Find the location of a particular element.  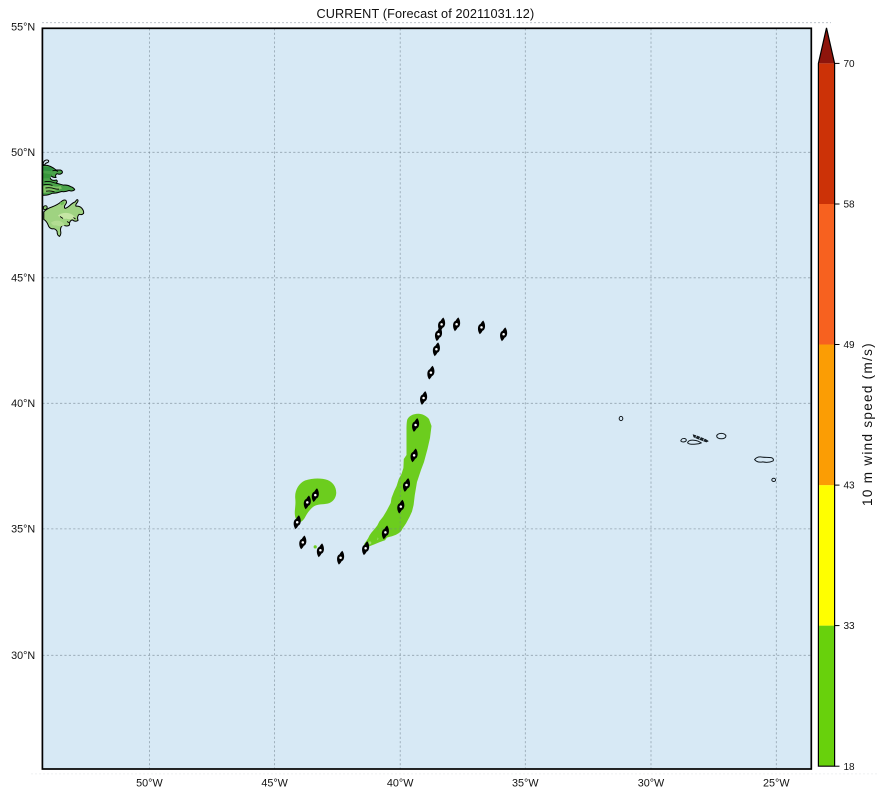

svg-text: 35°W is located at coordinates (525, 783).